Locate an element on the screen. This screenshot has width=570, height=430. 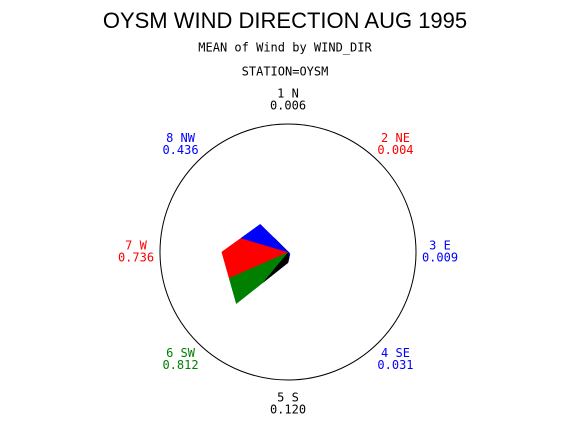
direction-label: 7 W is located at coordinates (136, 246).